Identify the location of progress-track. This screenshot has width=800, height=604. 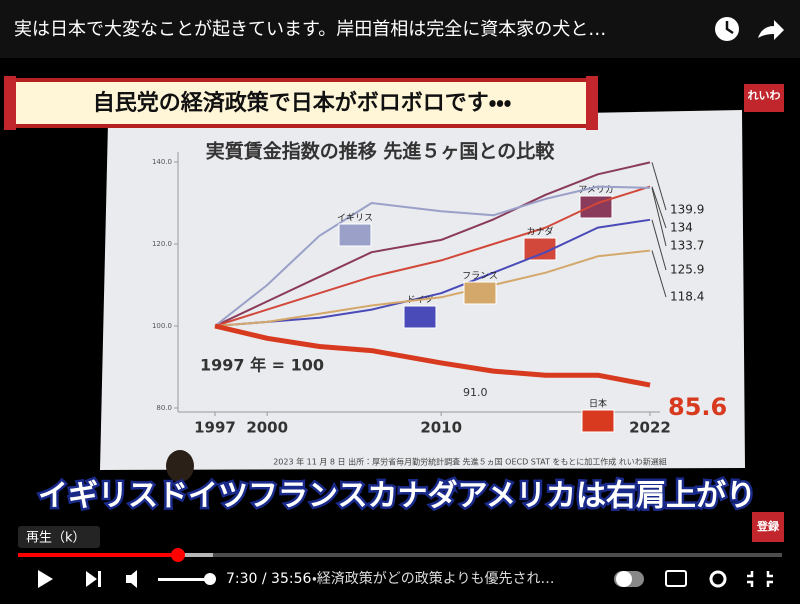
(400, 555).